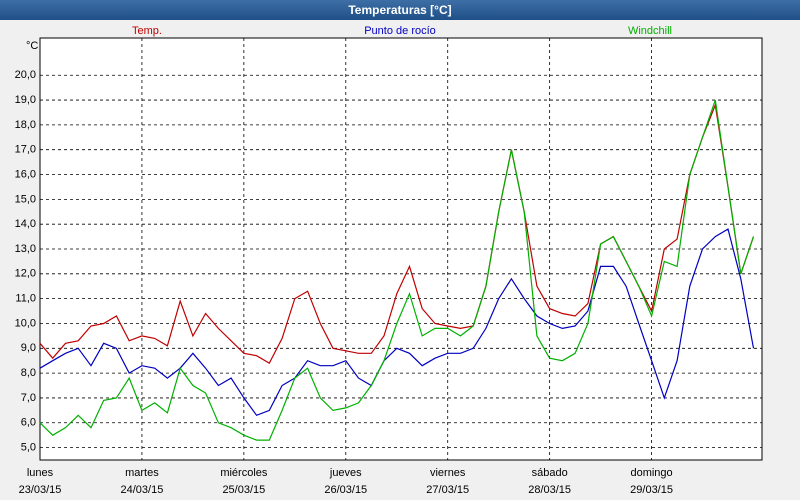  I want to click on x-tick-label: sábado, so click(550, 473).